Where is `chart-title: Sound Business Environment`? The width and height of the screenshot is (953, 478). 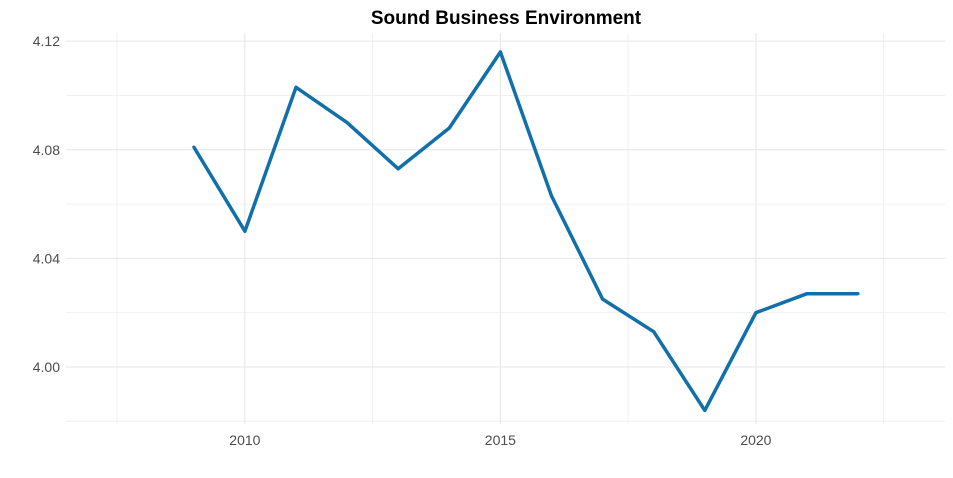
chart-title: Sound Business Environment is located at coordinates (506, 18).